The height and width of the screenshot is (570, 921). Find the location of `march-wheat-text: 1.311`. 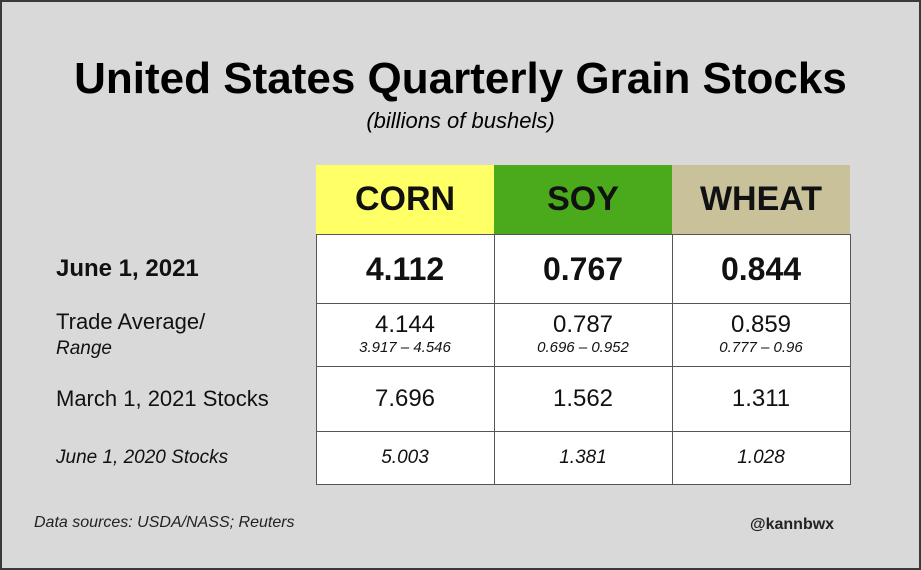

march-wheat-text: 1.311 is located at coordinates (761, 398).